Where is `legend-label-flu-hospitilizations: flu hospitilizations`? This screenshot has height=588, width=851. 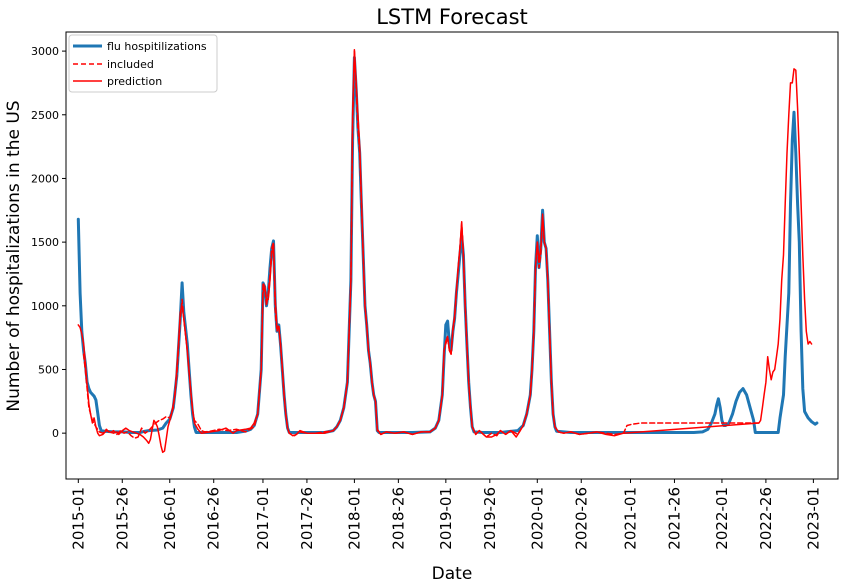
legend-label-flu-hospitilizations: flu hospitilizations is located at coordinates (157, 46).